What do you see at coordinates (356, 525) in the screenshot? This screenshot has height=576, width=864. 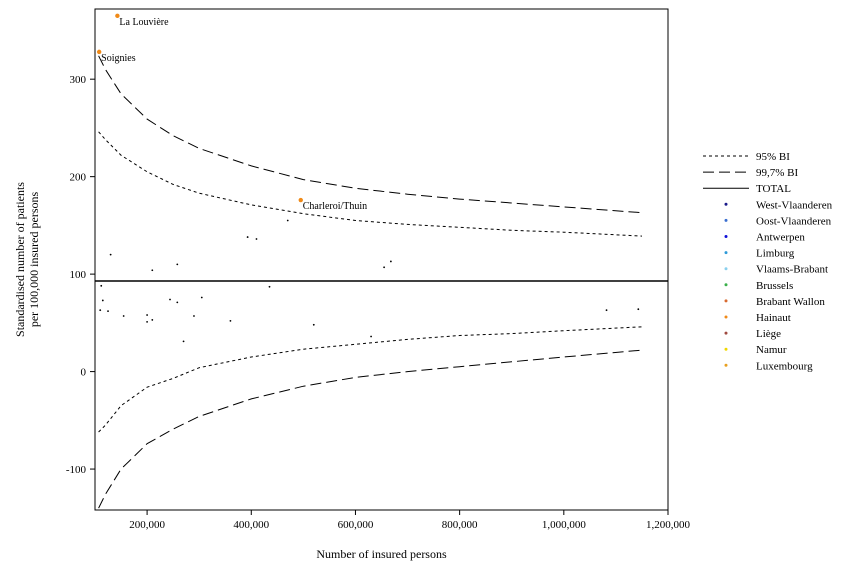 I see `x-tick-label: 600,000` at bounding box center [356, 525].